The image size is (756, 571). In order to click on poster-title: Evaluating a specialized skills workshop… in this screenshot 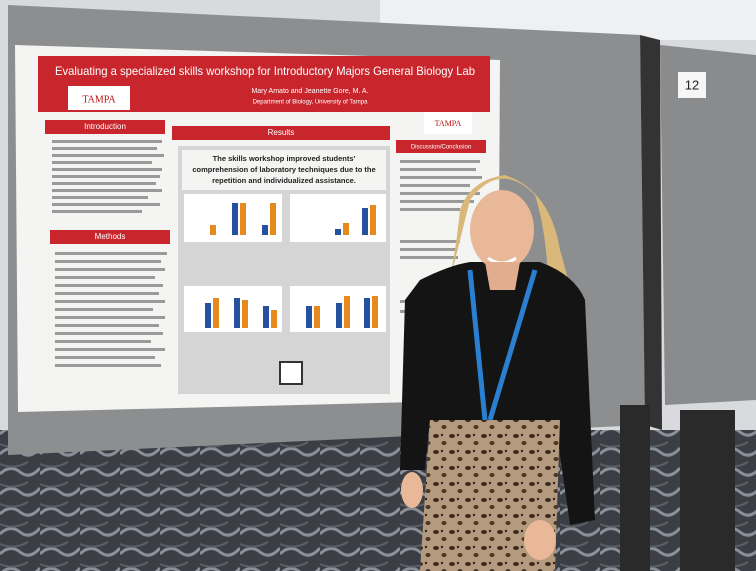, I will do `click(265, 71)`.